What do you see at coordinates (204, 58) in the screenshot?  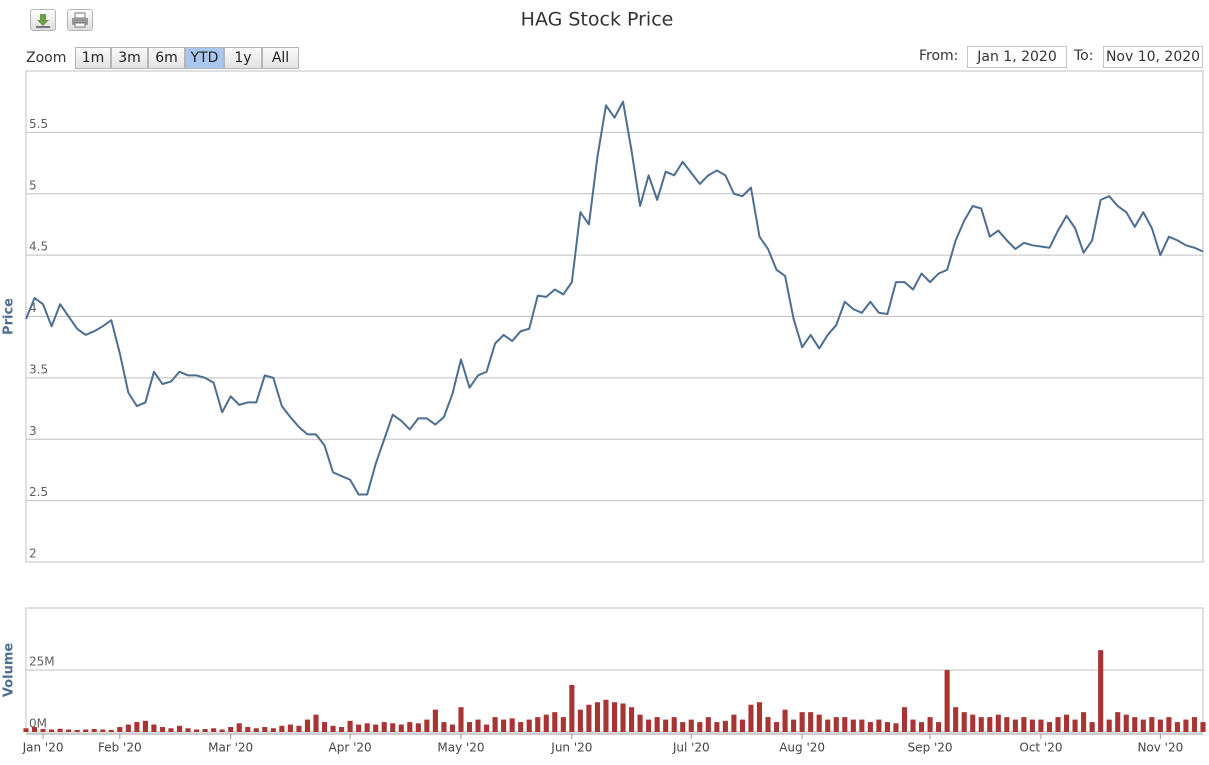 I see `zoom-button: YTD` at bounding box center [204, 58].